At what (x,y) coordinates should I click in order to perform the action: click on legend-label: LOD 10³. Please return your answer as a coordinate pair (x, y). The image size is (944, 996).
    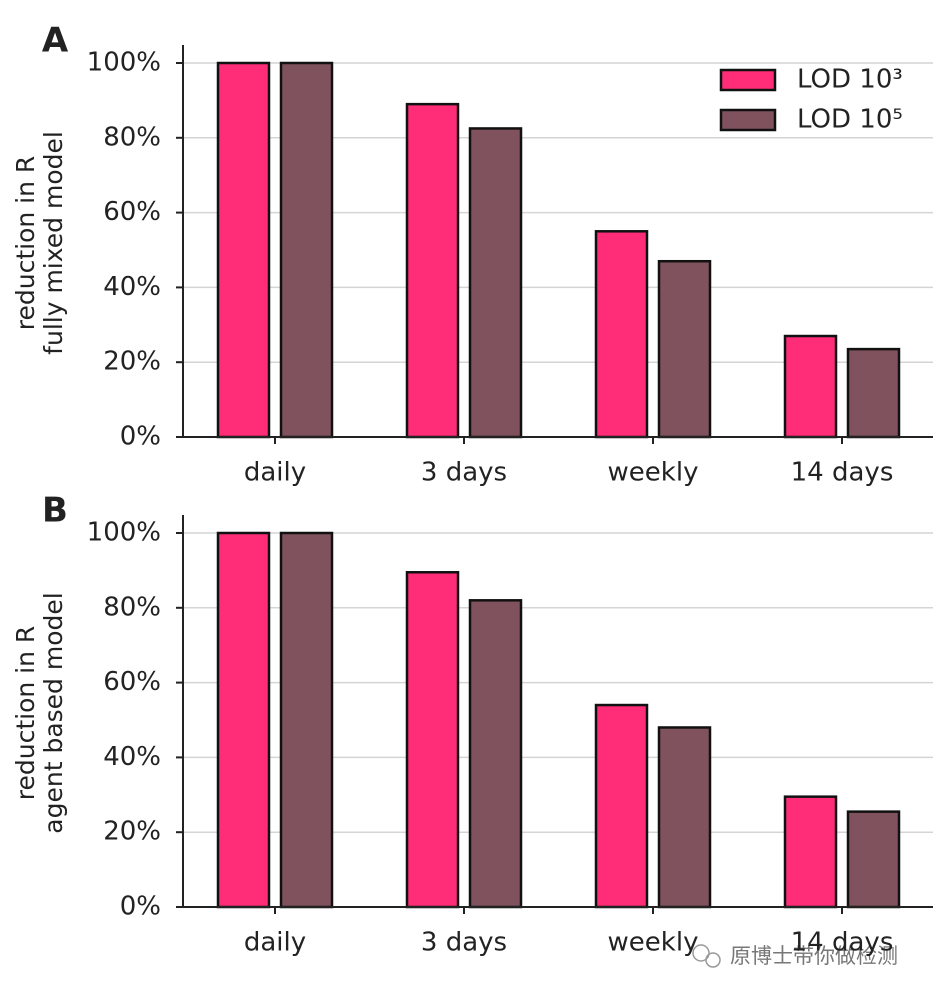
    Looking at the image, I should click on (850, 80).